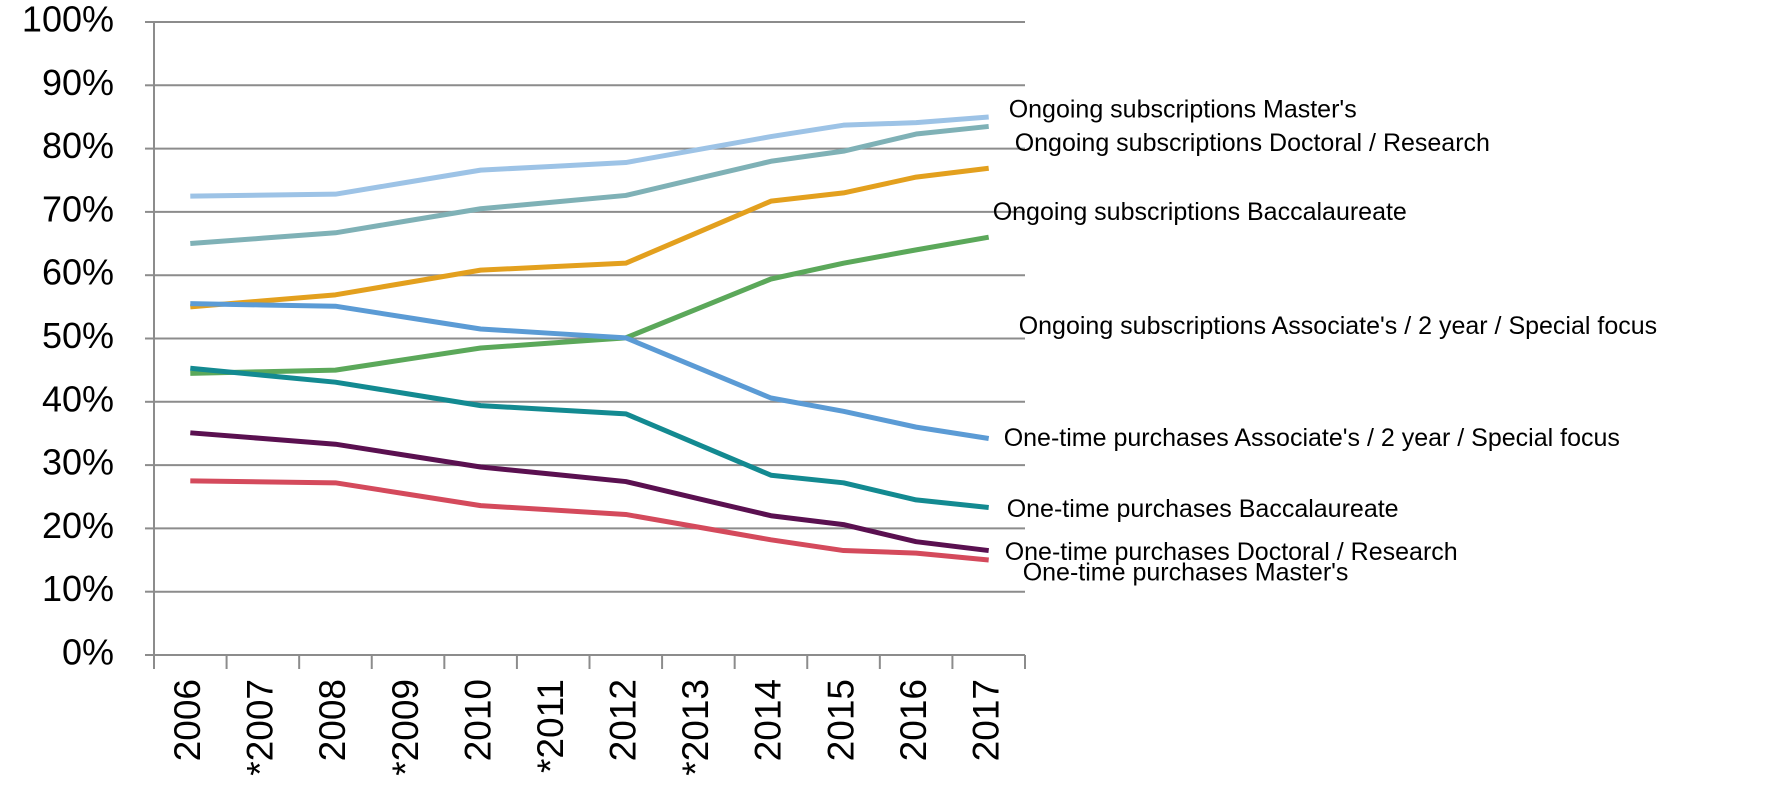 The height and width of the screenshot is (812, 1776). I want to click on y-tick-label: 50%, so click(78, 335).